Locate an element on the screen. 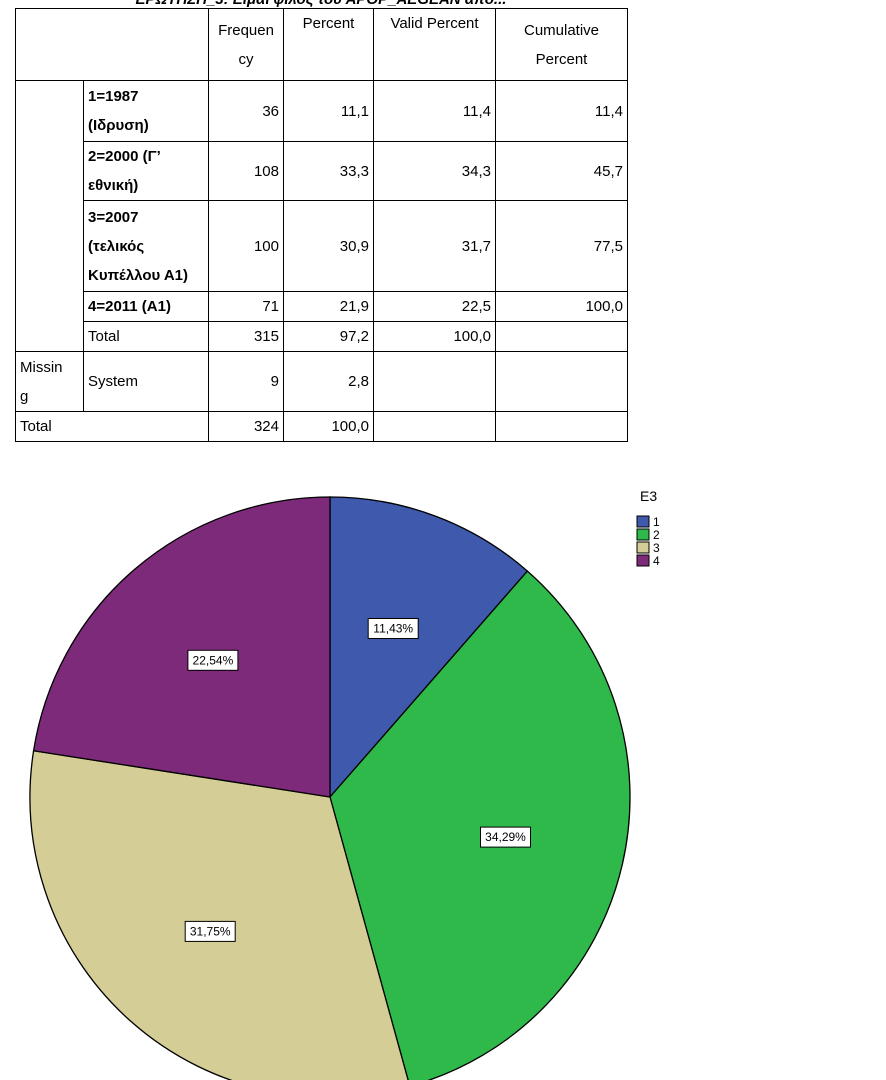 The width and height of the screenshot is (886, 1080). cell-percent: 100,0 is located at coordinates (328, 426).